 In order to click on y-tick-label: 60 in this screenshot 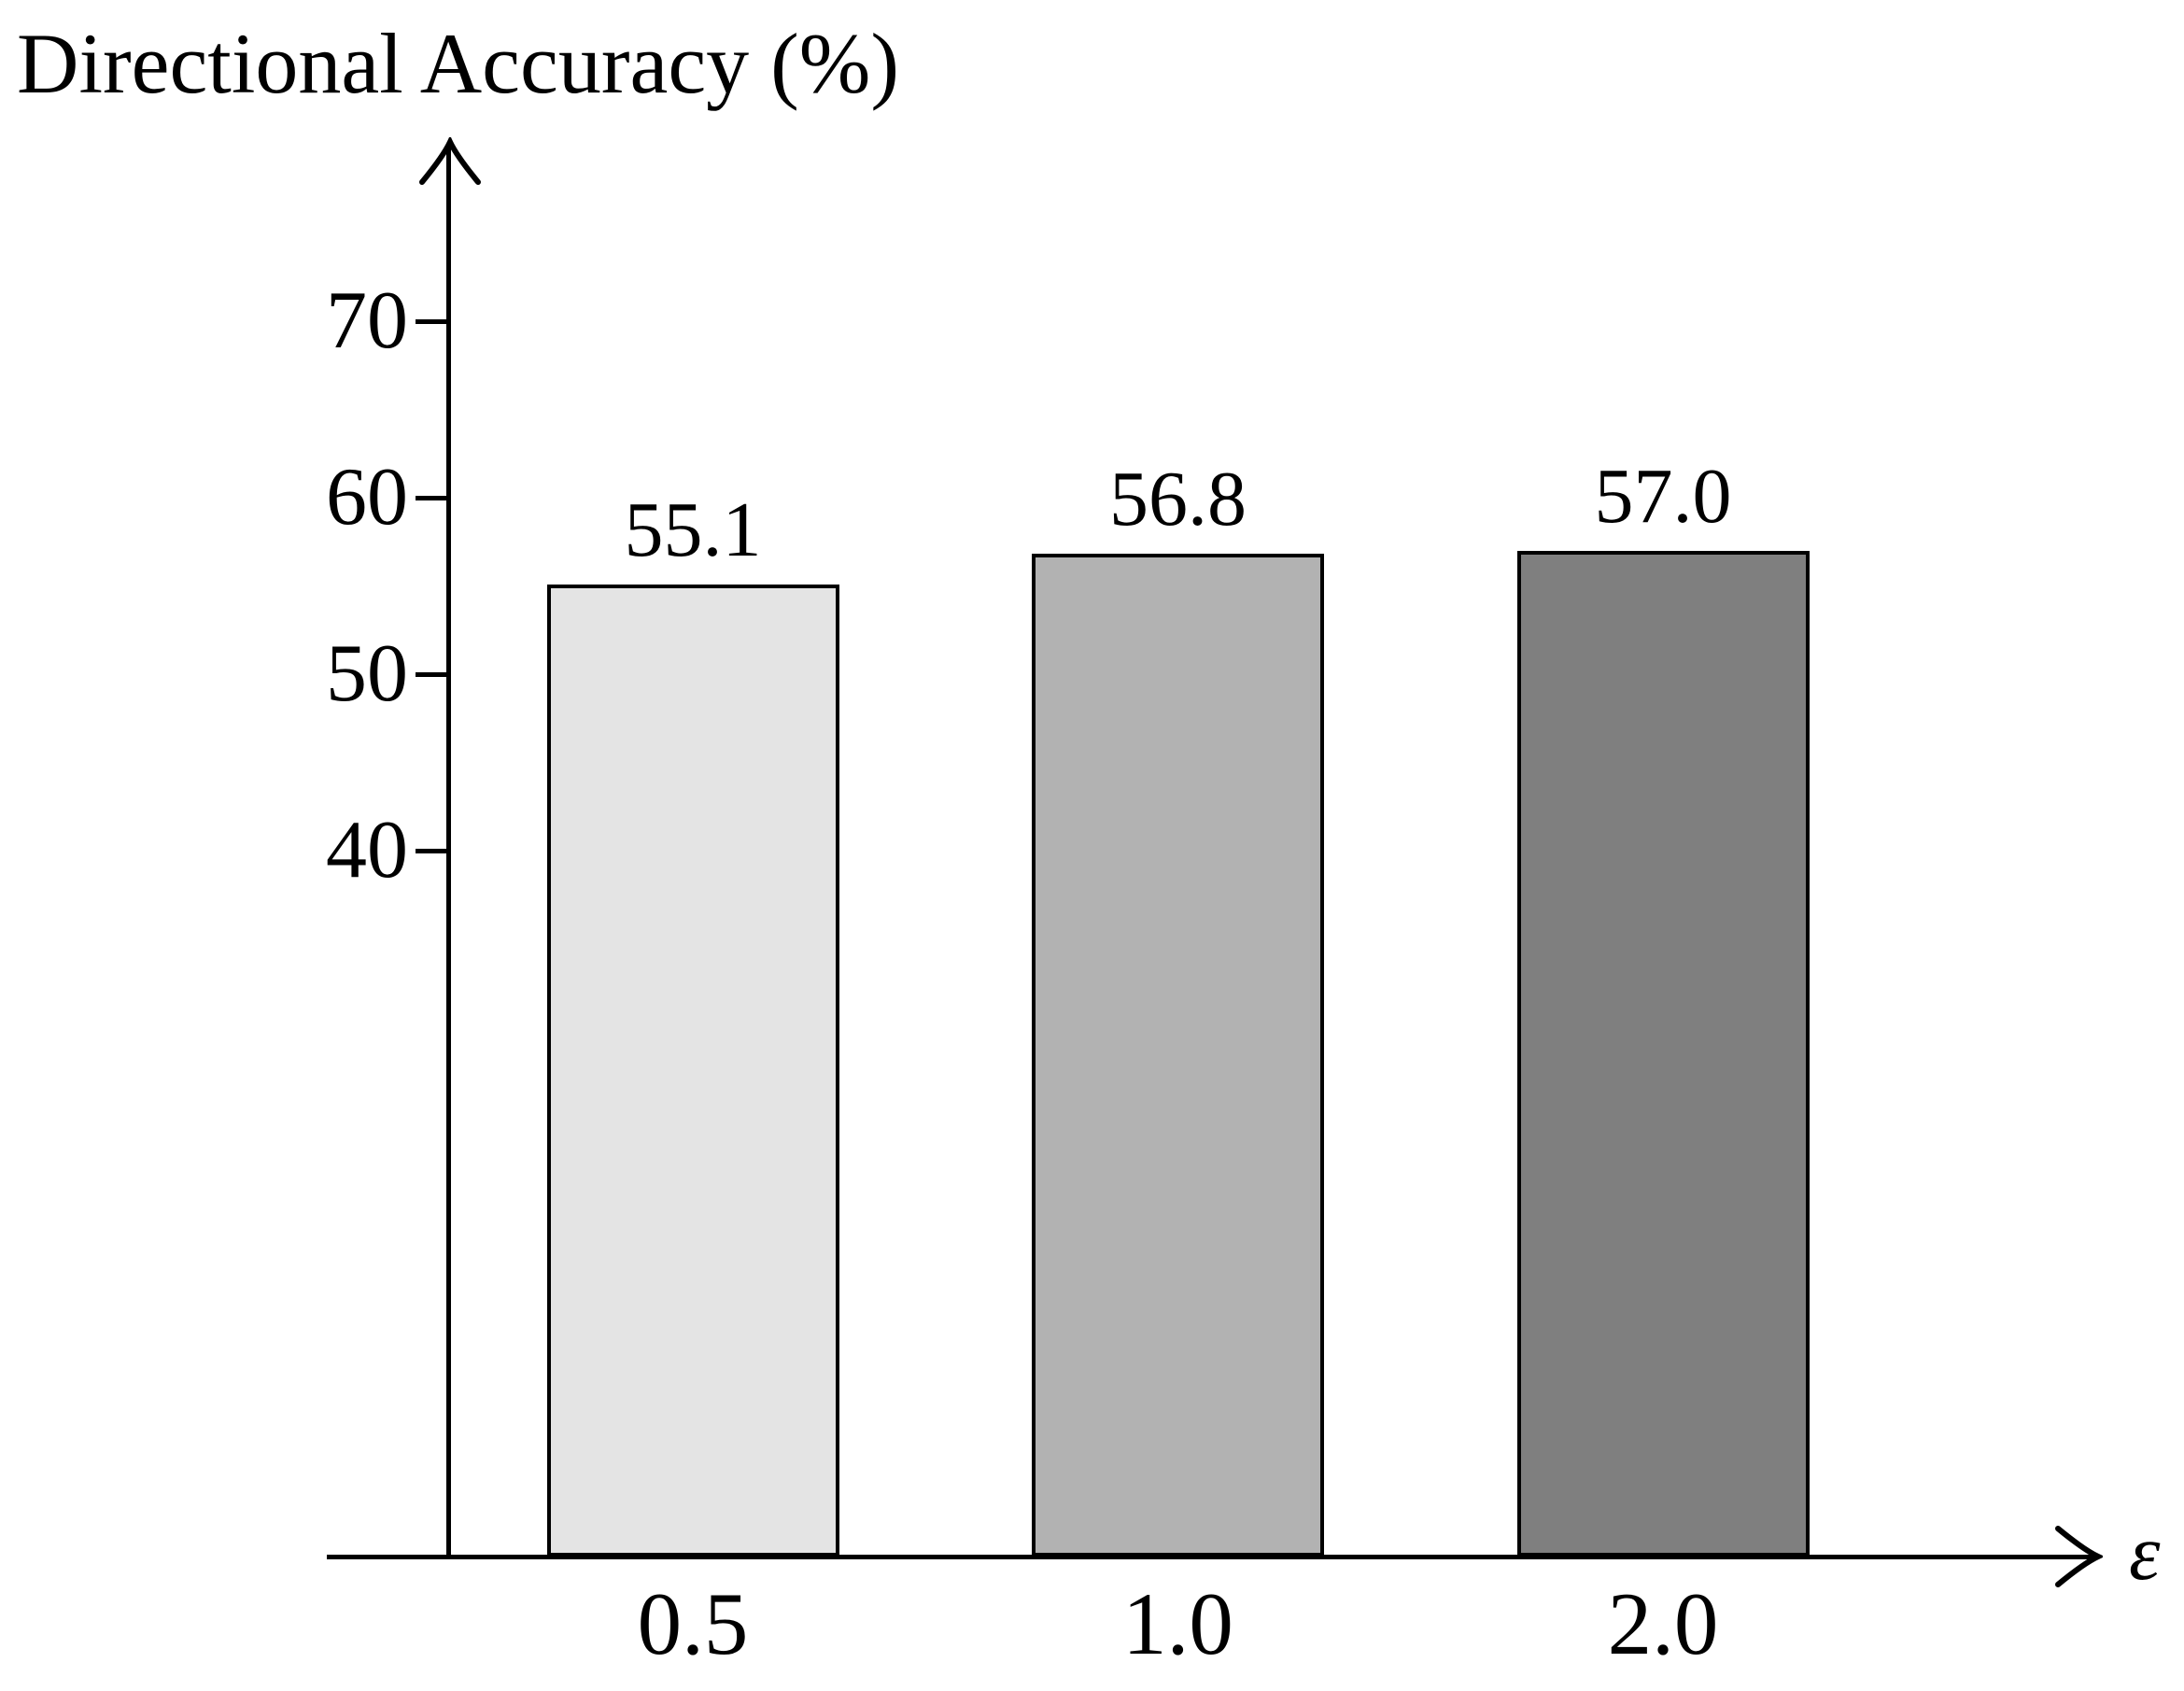, I will do `click(367, 497)`.